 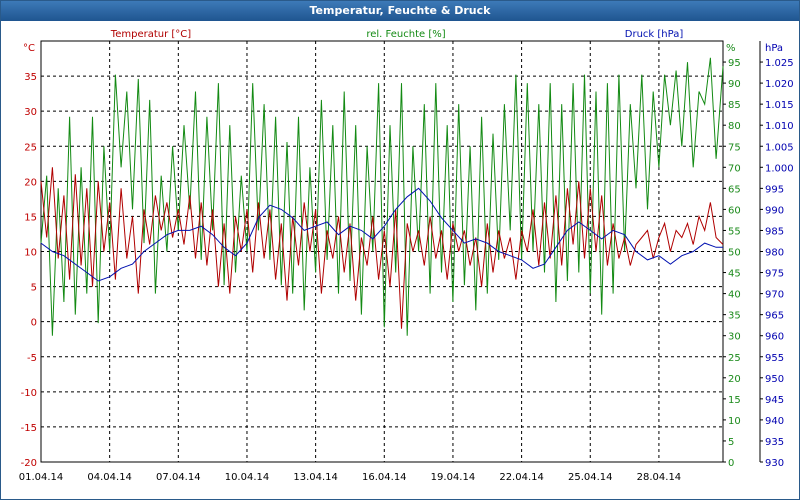 What do you see at coordinates (521, 477) in the screenshot?
I see `x-tick-label: 22.04.14` at bounding box center [521, 477].